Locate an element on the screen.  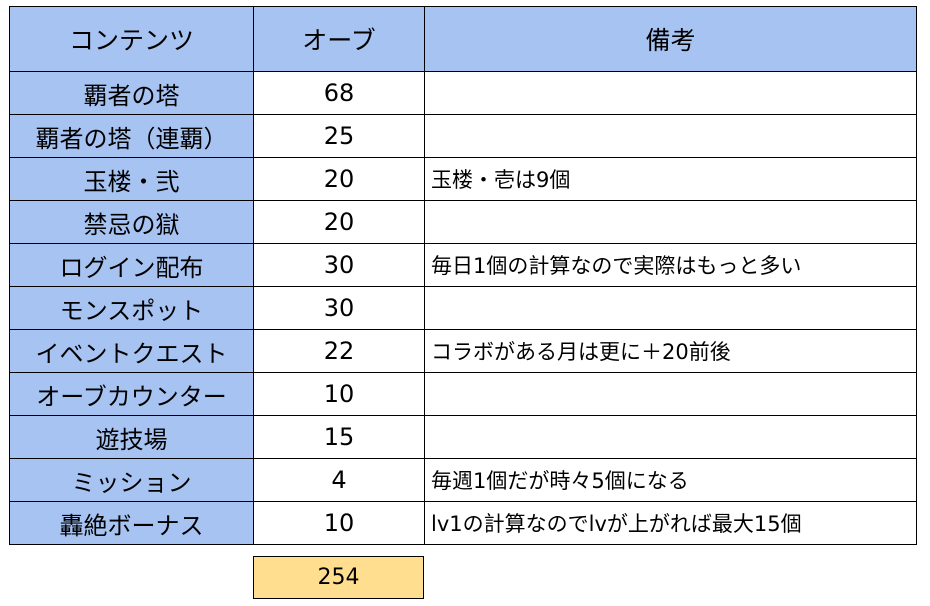
note-cell: 毎日1個の計算なので実際はもっと多い is located at coordinates (670, 265).